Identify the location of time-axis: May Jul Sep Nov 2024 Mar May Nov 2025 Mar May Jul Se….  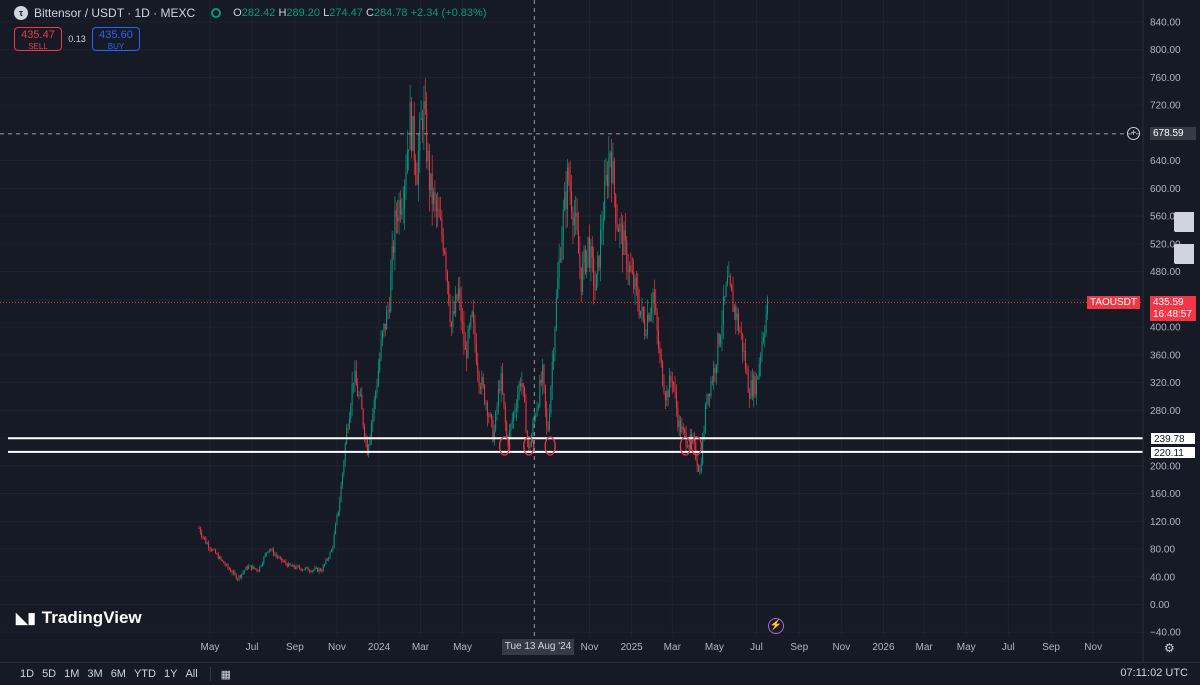
(652, 647).